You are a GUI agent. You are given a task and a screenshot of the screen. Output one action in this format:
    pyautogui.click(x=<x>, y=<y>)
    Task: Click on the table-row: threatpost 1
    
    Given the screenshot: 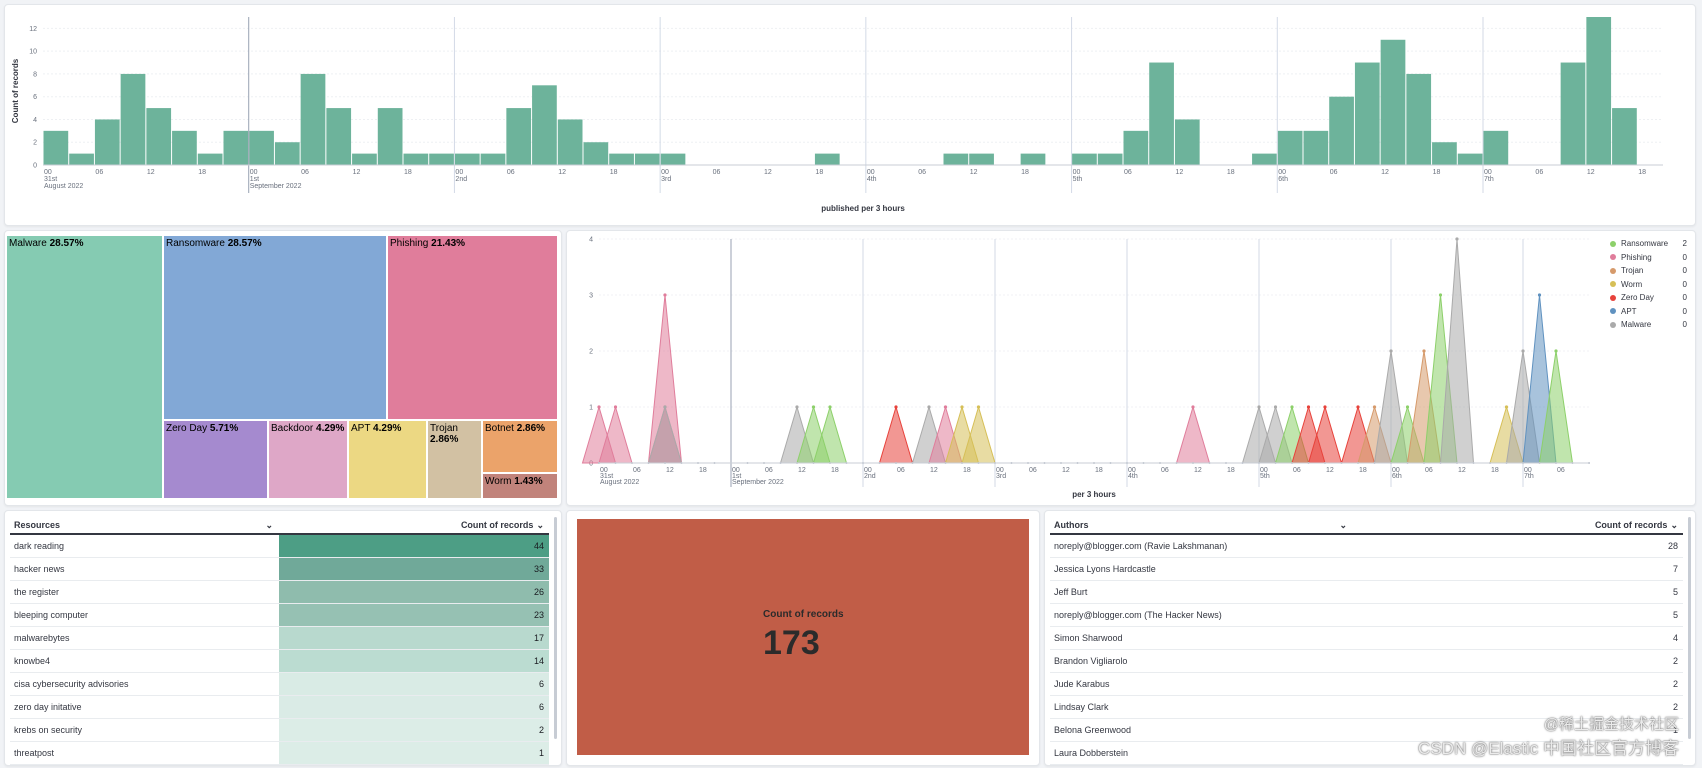 What is the action you would take?
    pyautogui.click(x=279, y=753)
    